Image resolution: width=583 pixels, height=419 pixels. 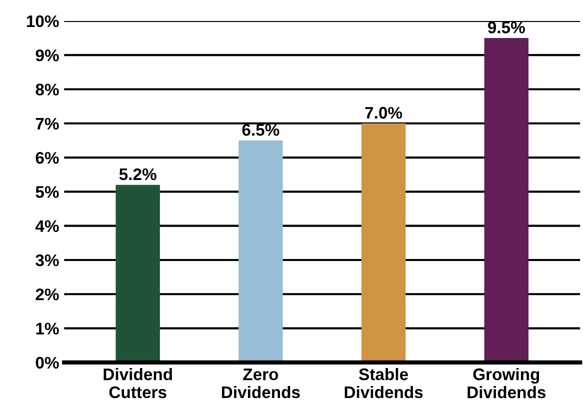 What do you see at coordinates (138, 383) in the screenshot?
I see `x-tick-label: Dividend Cutters` at bounding box center [138, 383].